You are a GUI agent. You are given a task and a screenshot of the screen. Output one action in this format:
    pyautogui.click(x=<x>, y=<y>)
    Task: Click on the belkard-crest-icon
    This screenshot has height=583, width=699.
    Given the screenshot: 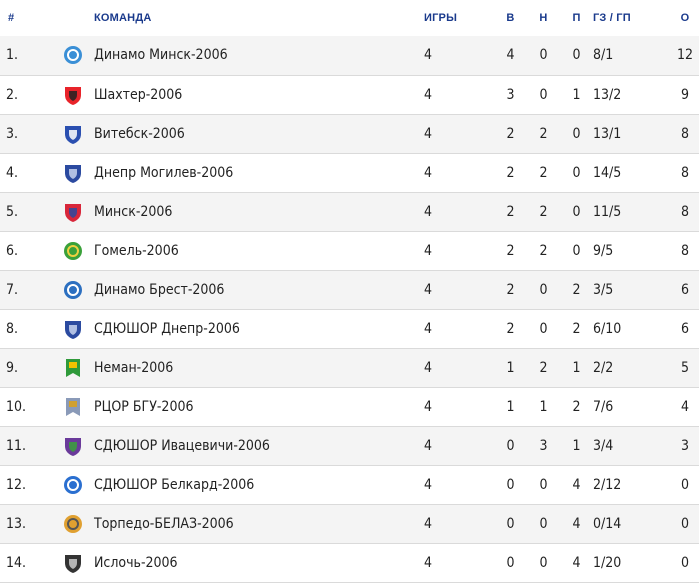 What is the action you would take?
    pyautogui.click(x=73, y=485)
    